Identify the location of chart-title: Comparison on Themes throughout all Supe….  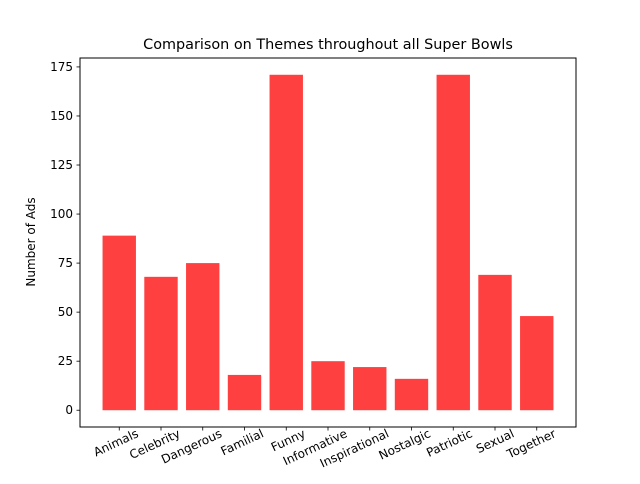
(328, 45).